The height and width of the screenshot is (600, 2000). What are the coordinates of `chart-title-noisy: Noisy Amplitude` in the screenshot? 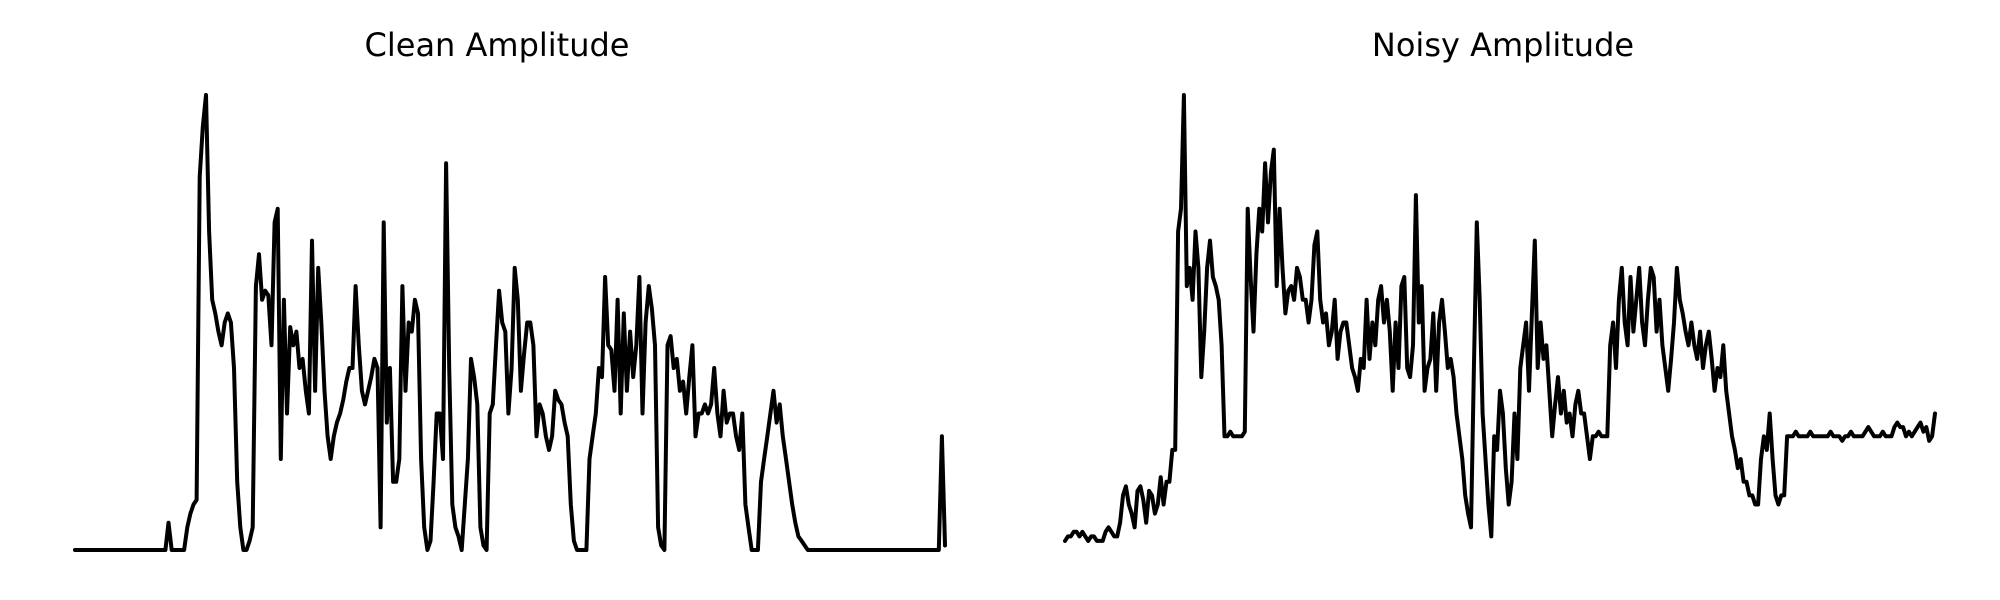 It's located at (1503, 45).